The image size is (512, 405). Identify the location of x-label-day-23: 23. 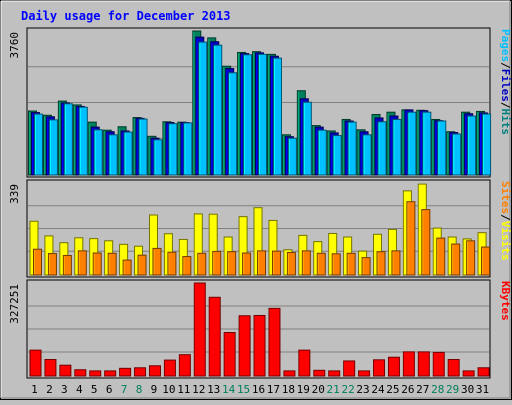
(362, 389).